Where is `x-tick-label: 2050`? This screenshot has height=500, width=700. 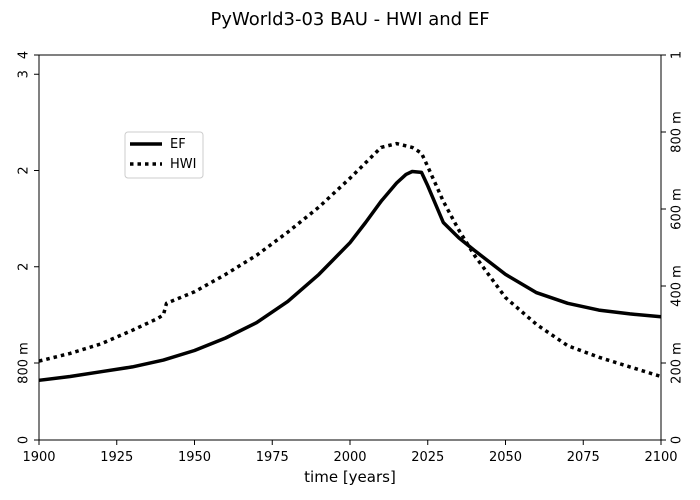
x-tick-label: 2050 is located at coordinates (505, 457).